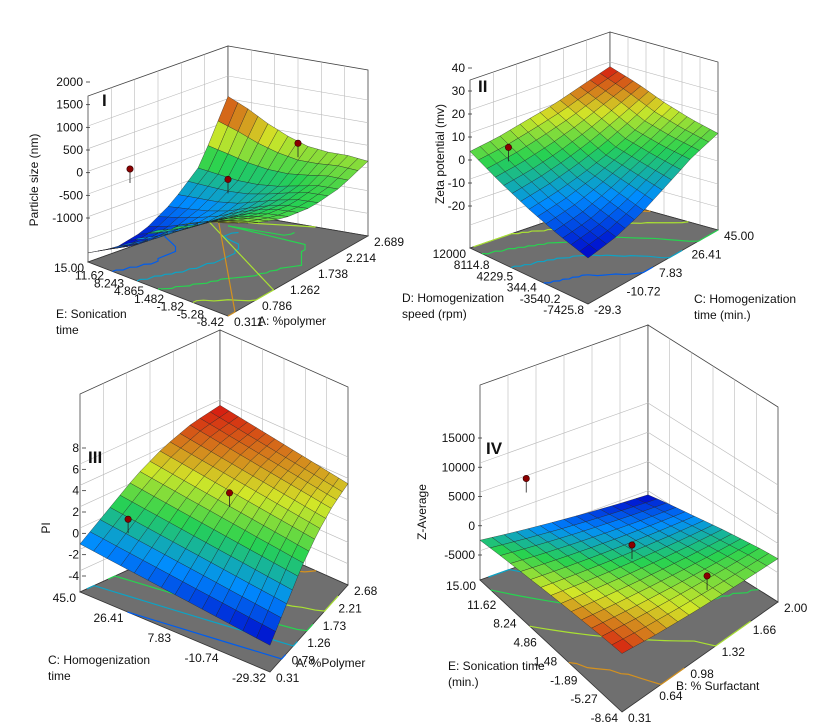 Image resolution: width=824 pixels, height=727 pixels. What do you see at coordinates (69, 105) in the screenshot?
I see `z-tick-label: 1500` at bounding box center [69, 105].